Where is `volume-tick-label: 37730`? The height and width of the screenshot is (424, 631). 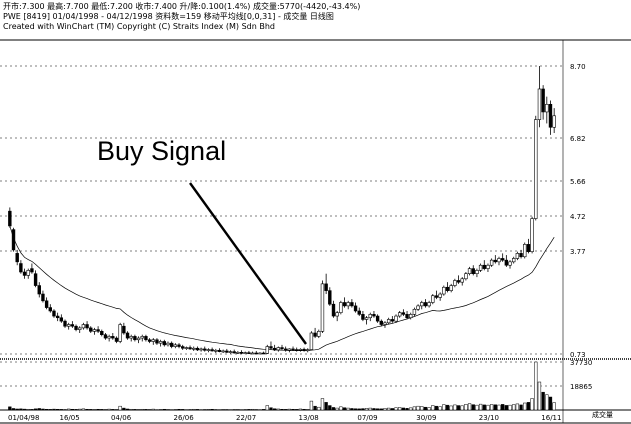
volume-tick-label: 37730 is located at coordinates (581, 363).